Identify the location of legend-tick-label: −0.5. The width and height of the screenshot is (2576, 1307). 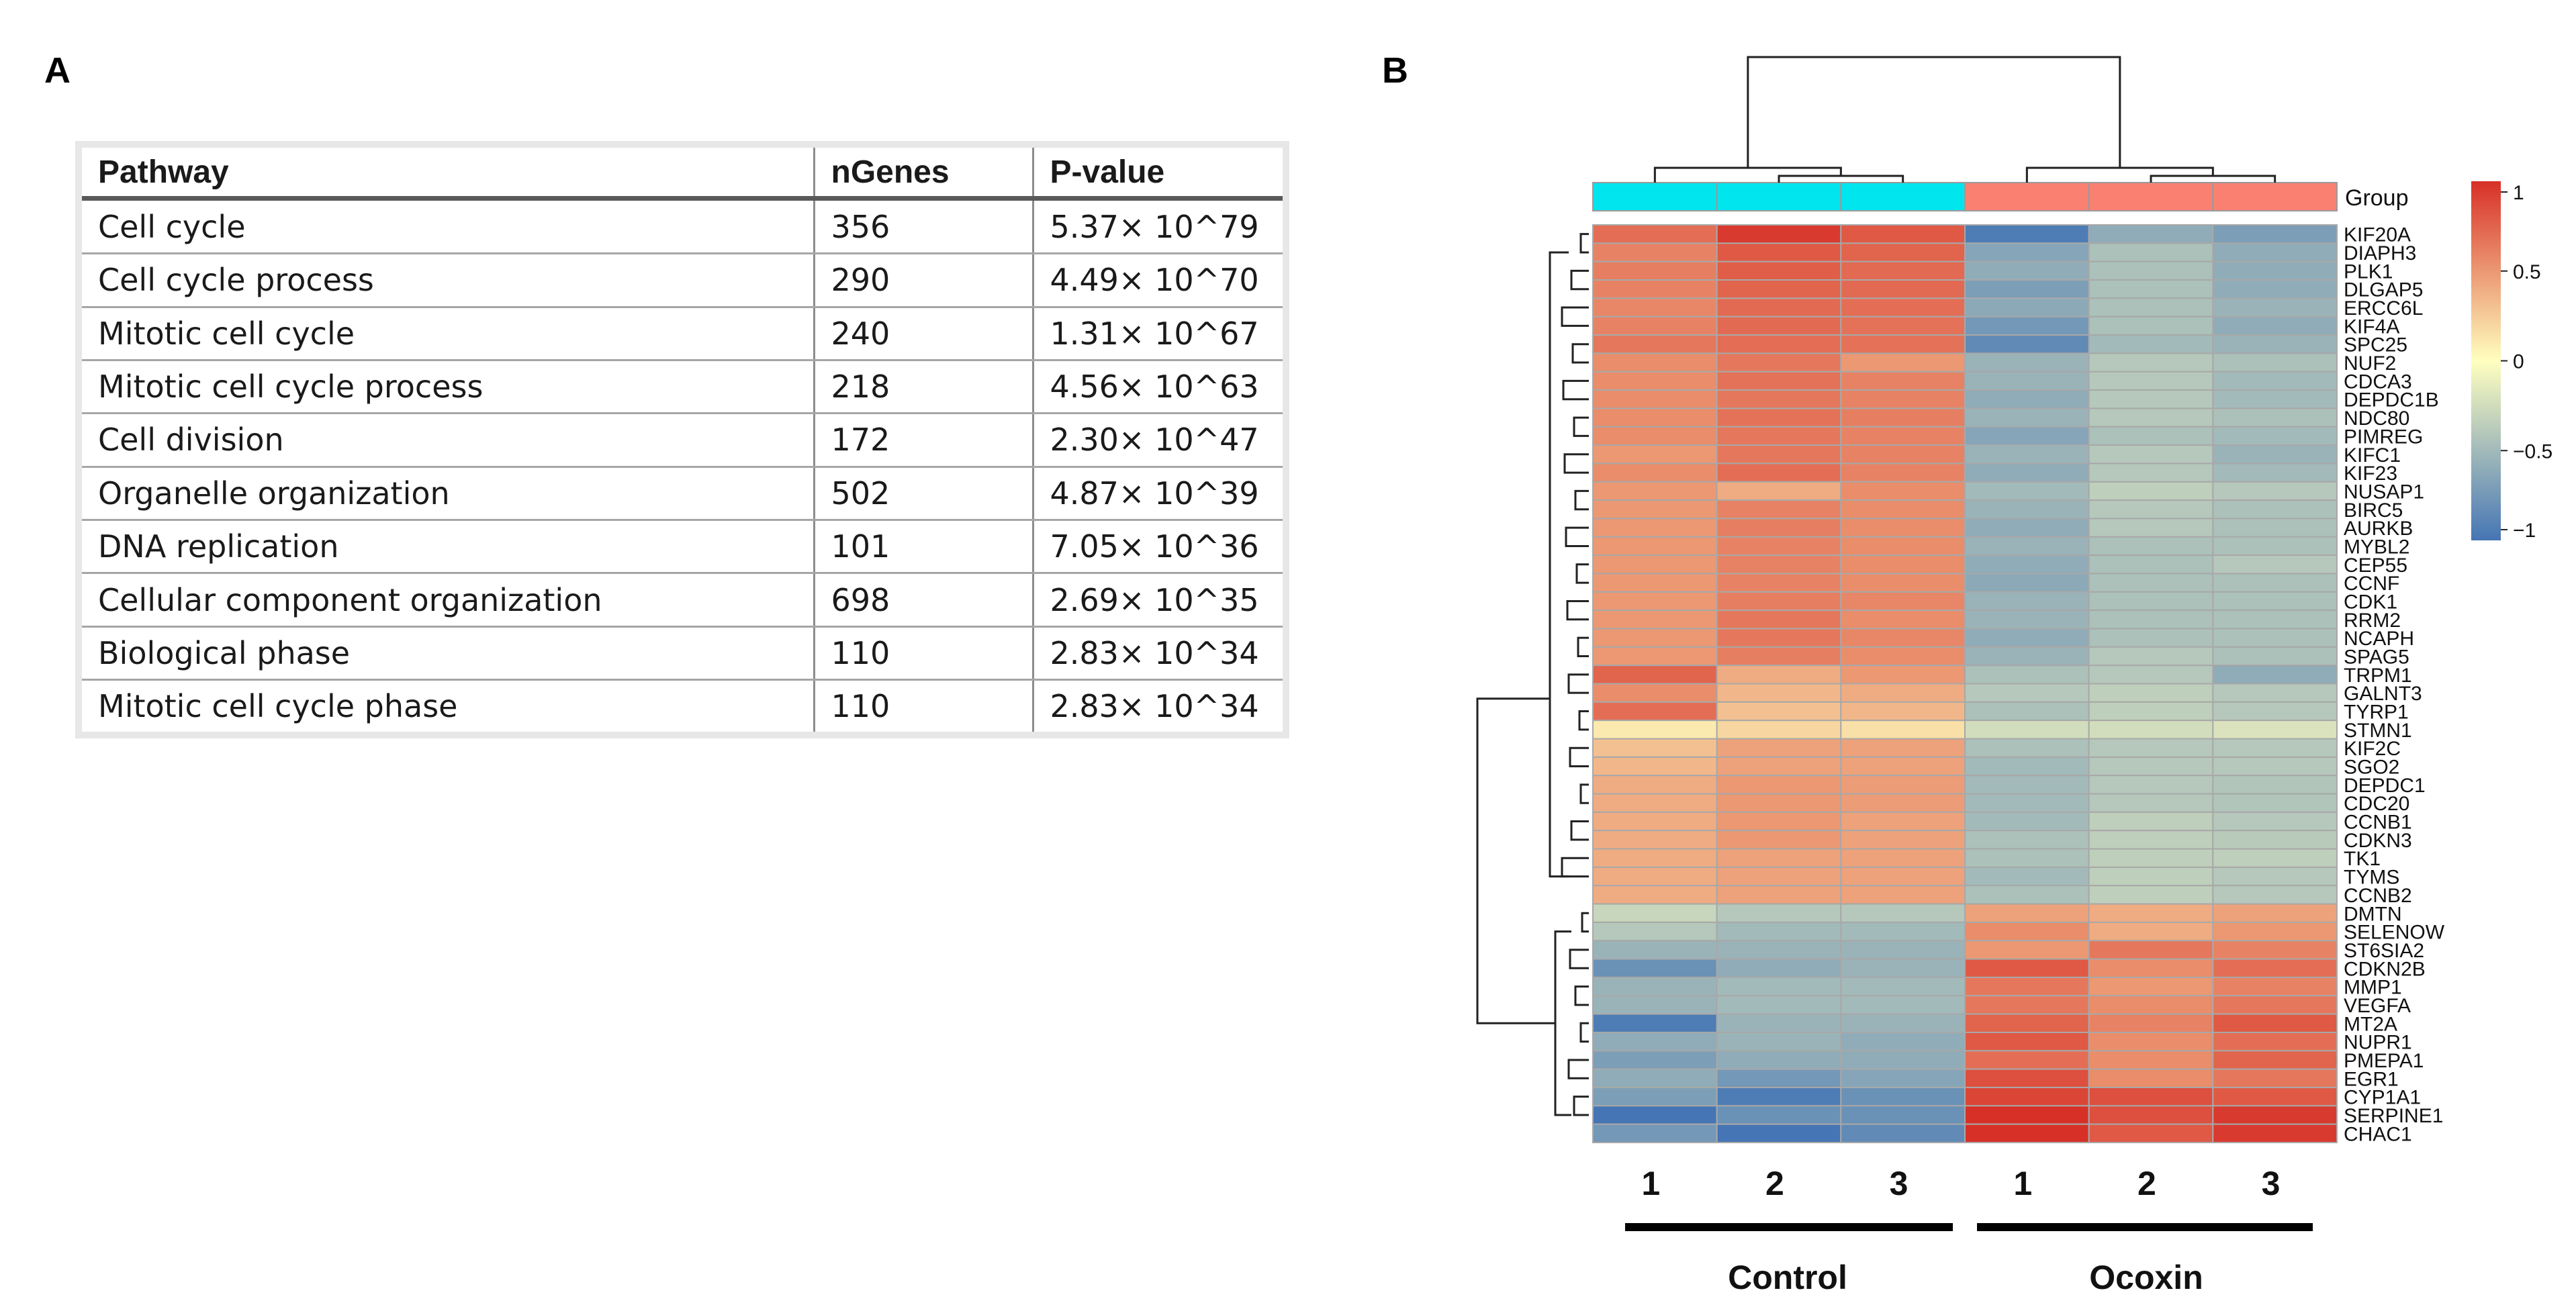
(2532, 451).